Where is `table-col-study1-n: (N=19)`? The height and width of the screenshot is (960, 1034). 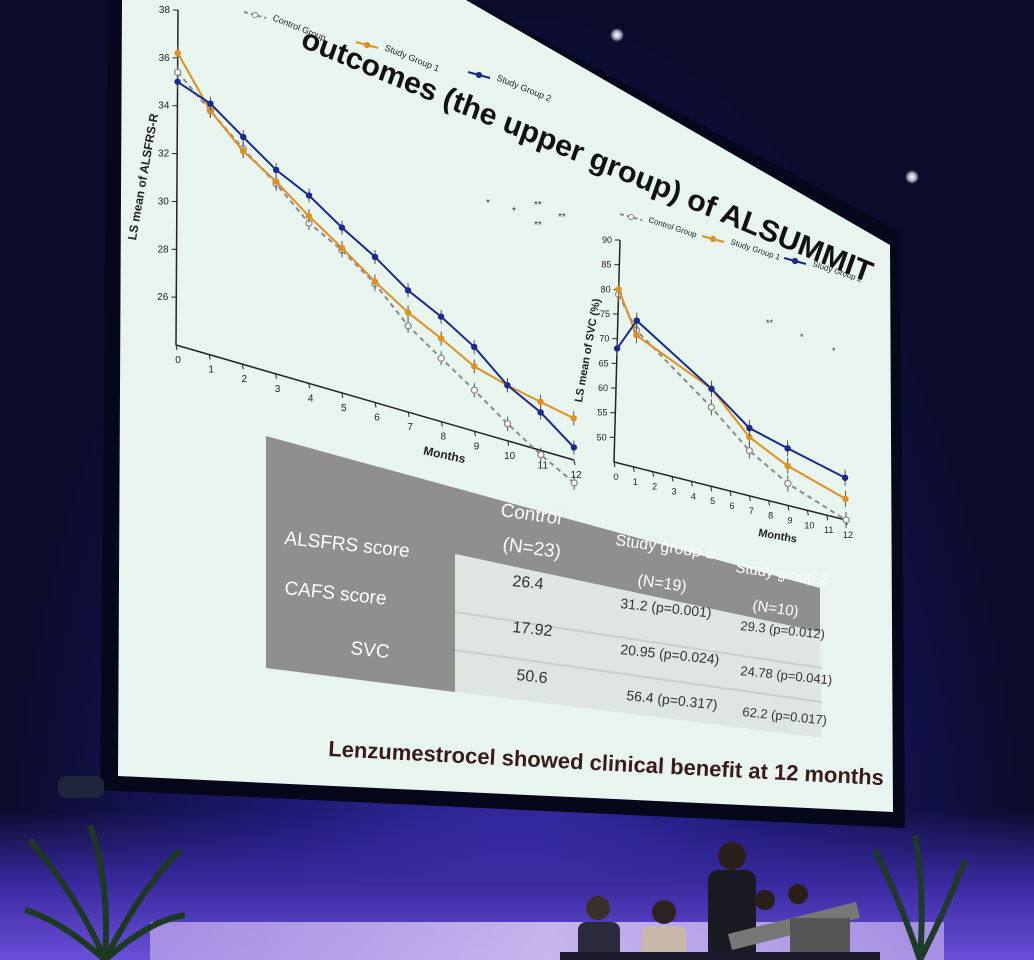
table-col-study1-n: (N=19) is located at coordinates (661, 584).